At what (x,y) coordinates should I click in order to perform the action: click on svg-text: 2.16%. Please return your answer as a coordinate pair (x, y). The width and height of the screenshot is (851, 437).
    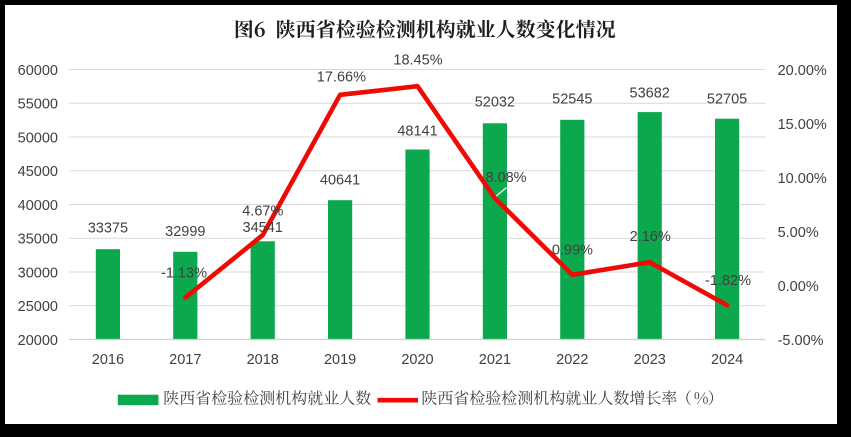
    Looking at the image, I should click on (650, 237).